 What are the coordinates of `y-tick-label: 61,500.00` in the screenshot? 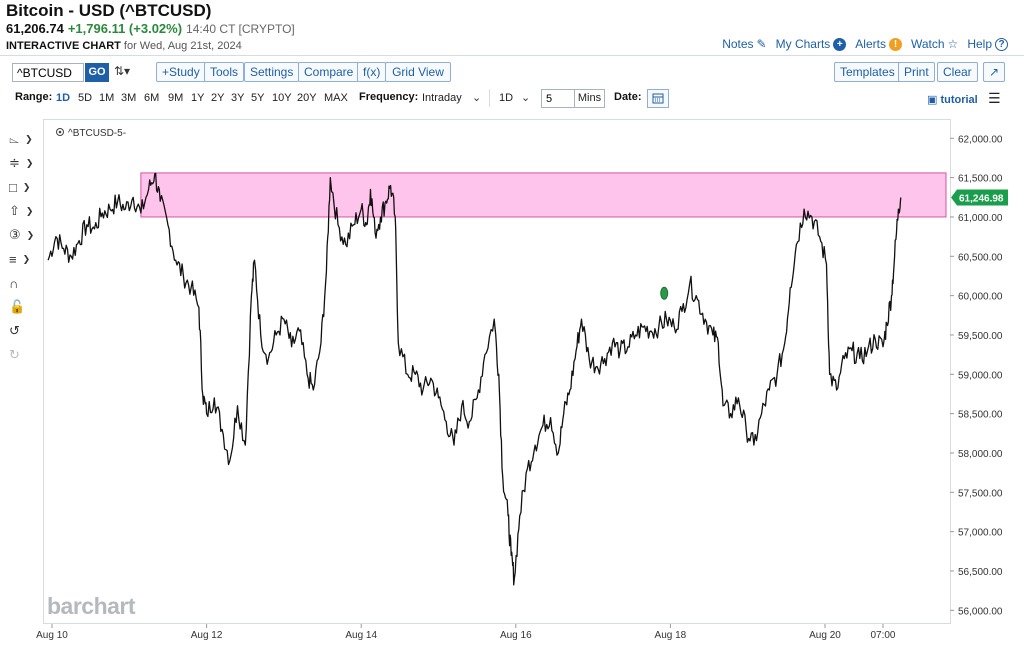 It's located at (980, 179).